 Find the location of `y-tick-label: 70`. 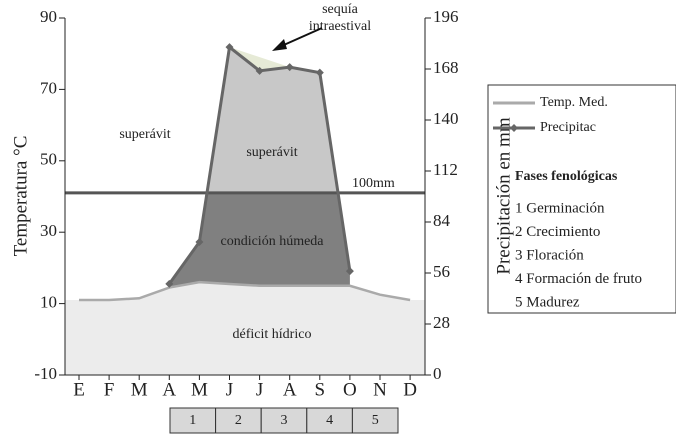

y-tick-label: 70 is located at coordinates (48, 87).